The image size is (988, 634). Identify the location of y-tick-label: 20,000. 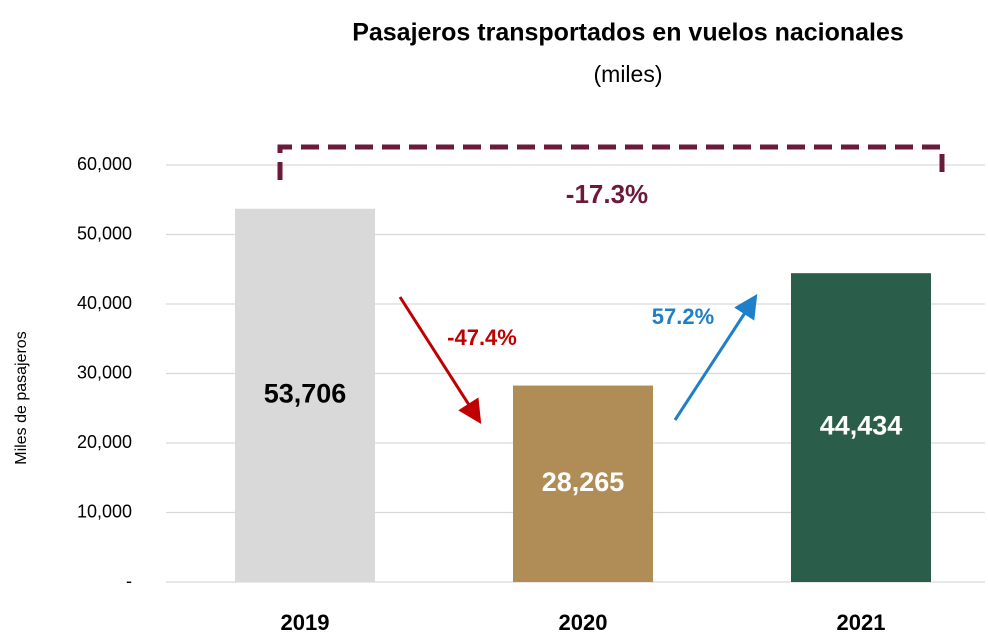
(104, 442).